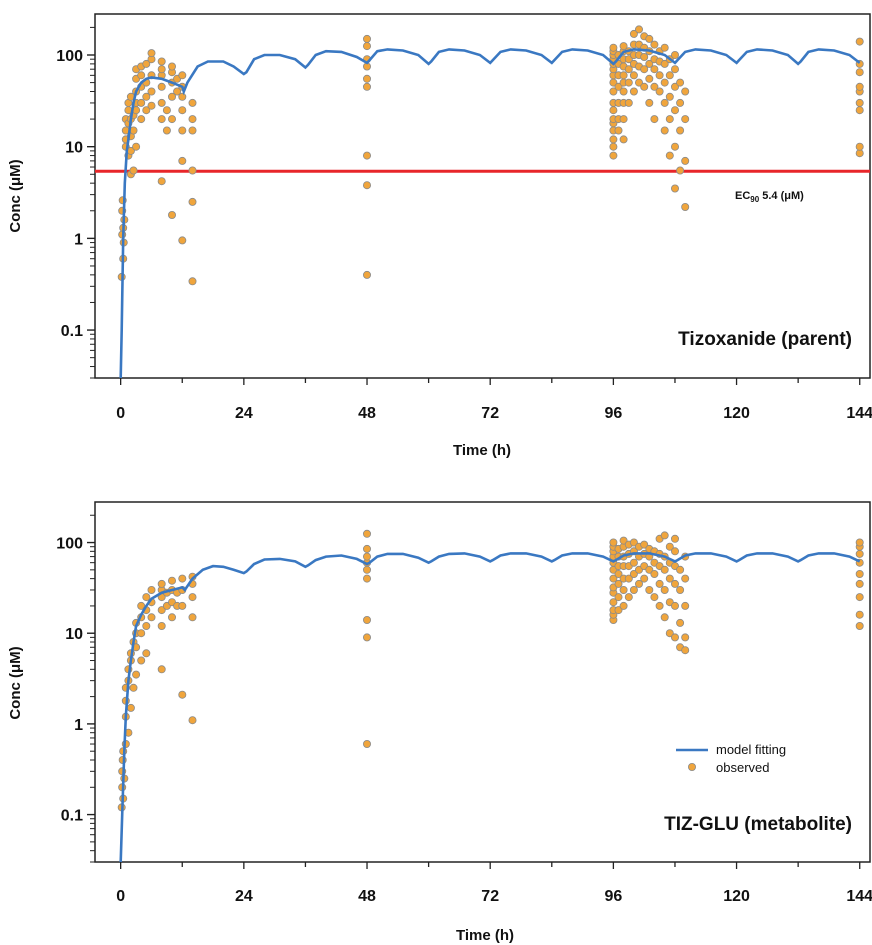 The image size is (872, 945). I want to click on x-tick-label: 72, so click(490, 896).